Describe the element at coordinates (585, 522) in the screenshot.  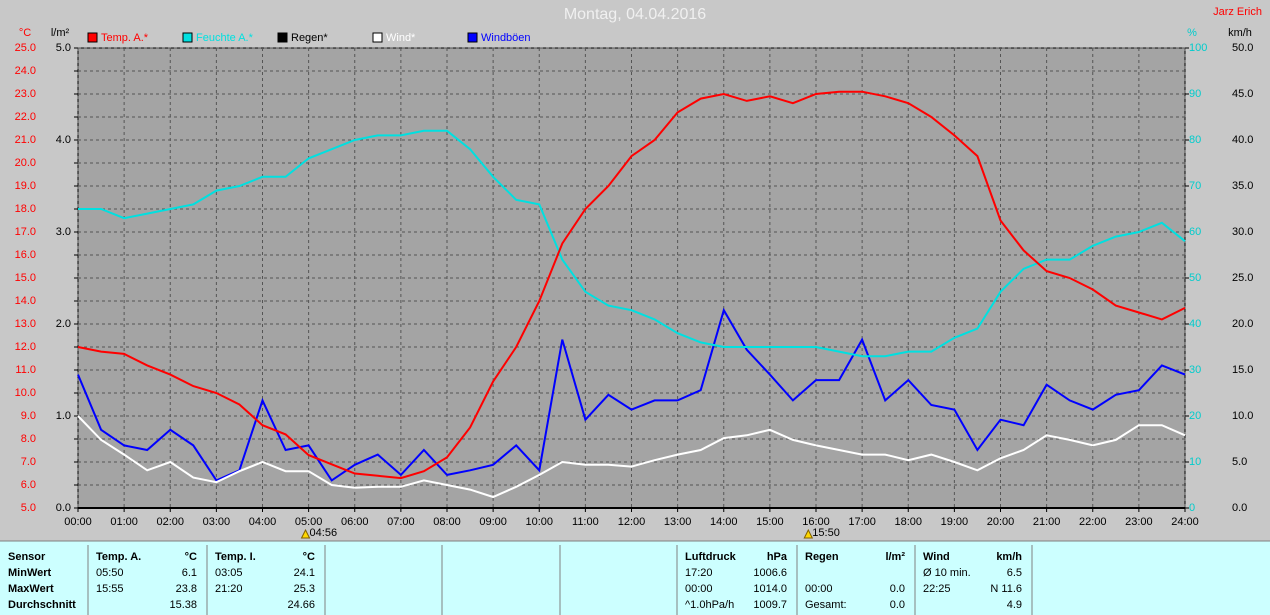
I see `x-tick-label: 11:00` at that location.